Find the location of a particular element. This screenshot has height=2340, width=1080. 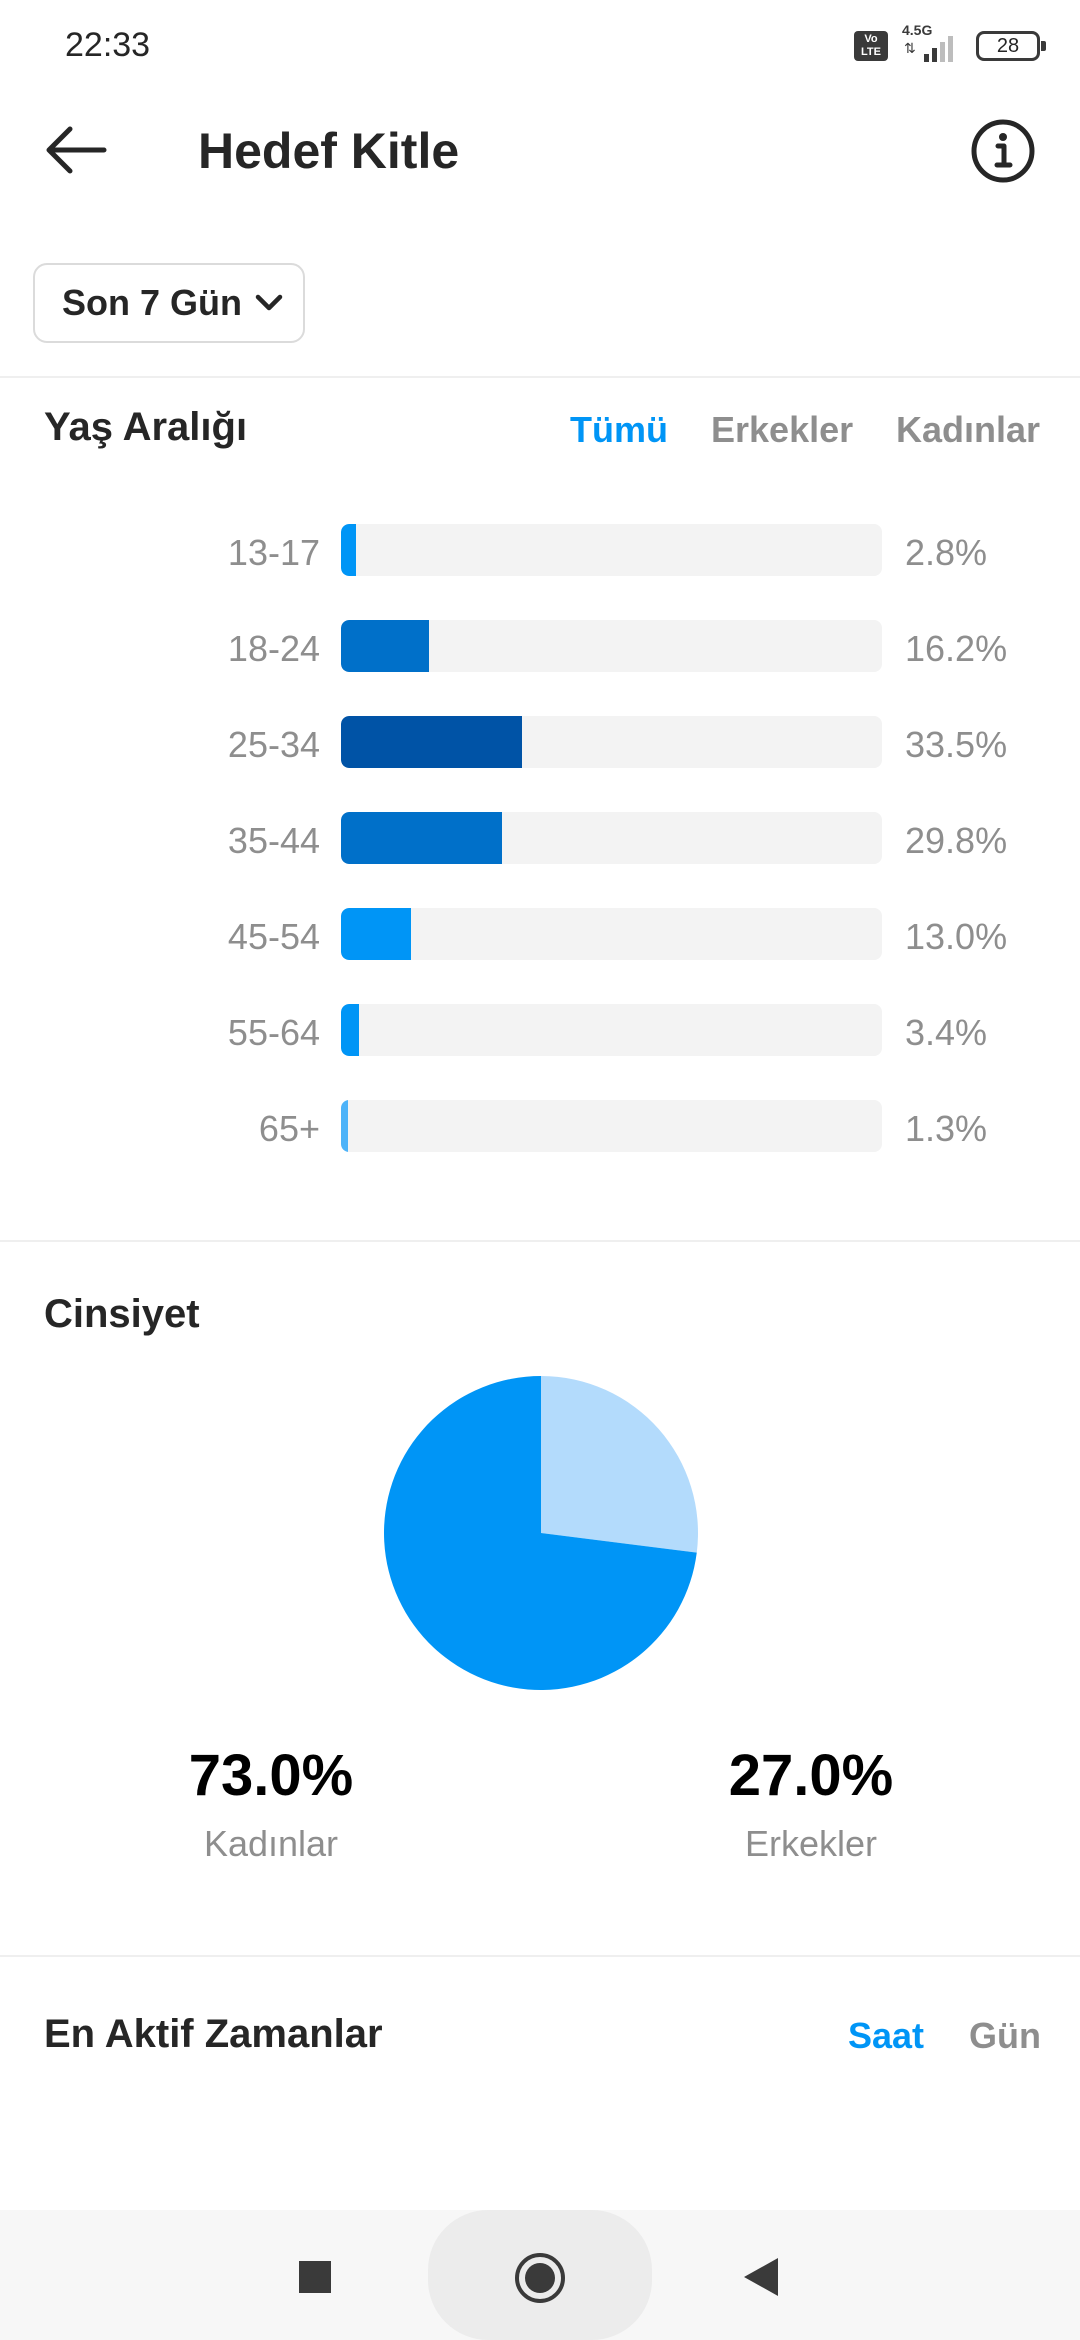

men-stat: 27.0% Erkekler is located at coordinates (811, 1803).